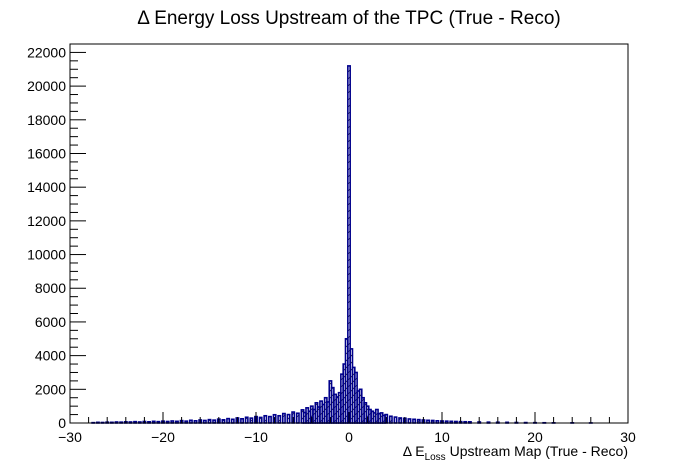 This screenshot has height=476, width=698. I want to click on y-tick-label: 4000, so click(50, 356).